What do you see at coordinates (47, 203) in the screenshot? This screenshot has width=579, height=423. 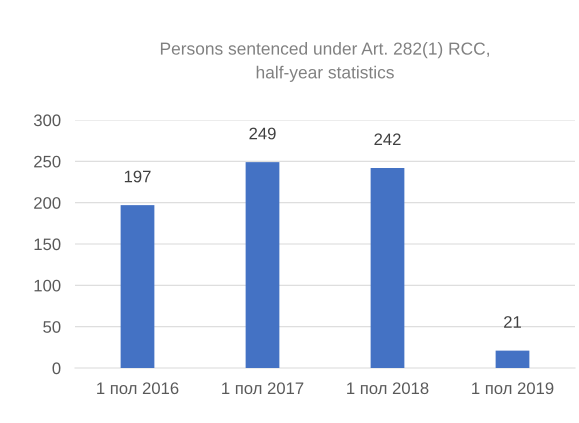 I see `y-tick-label: 200` at bounding box center [47, 203].